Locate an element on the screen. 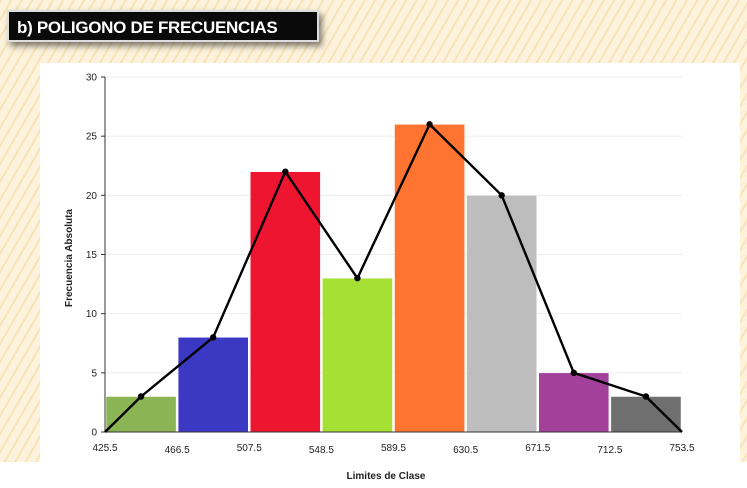 Image resolution: width=747 pixels, height=488 pixels. x-tick-label: 466.5 is located at coordinates (177, 450).